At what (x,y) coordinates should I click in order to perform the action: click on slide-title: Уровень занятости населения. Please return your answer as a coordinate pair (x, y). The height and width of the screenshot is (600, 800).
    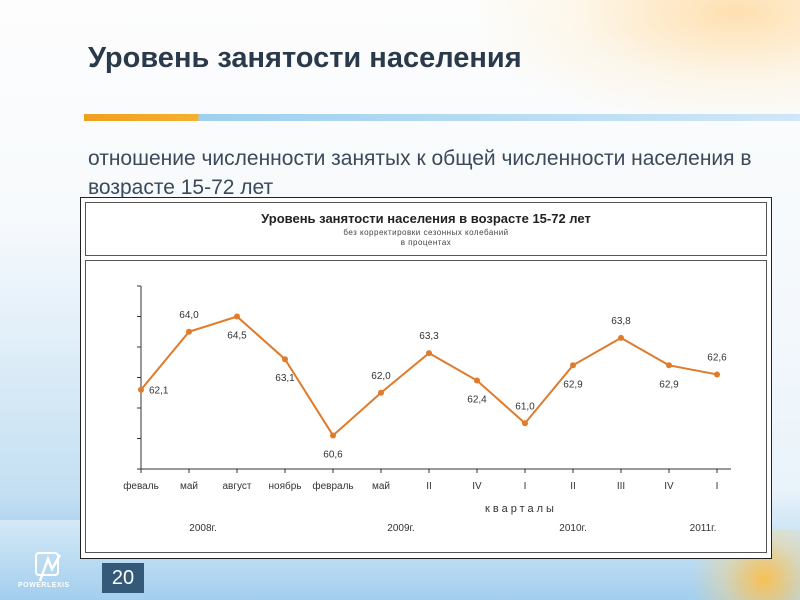
    Looking at the image, I should click on (305, 58).